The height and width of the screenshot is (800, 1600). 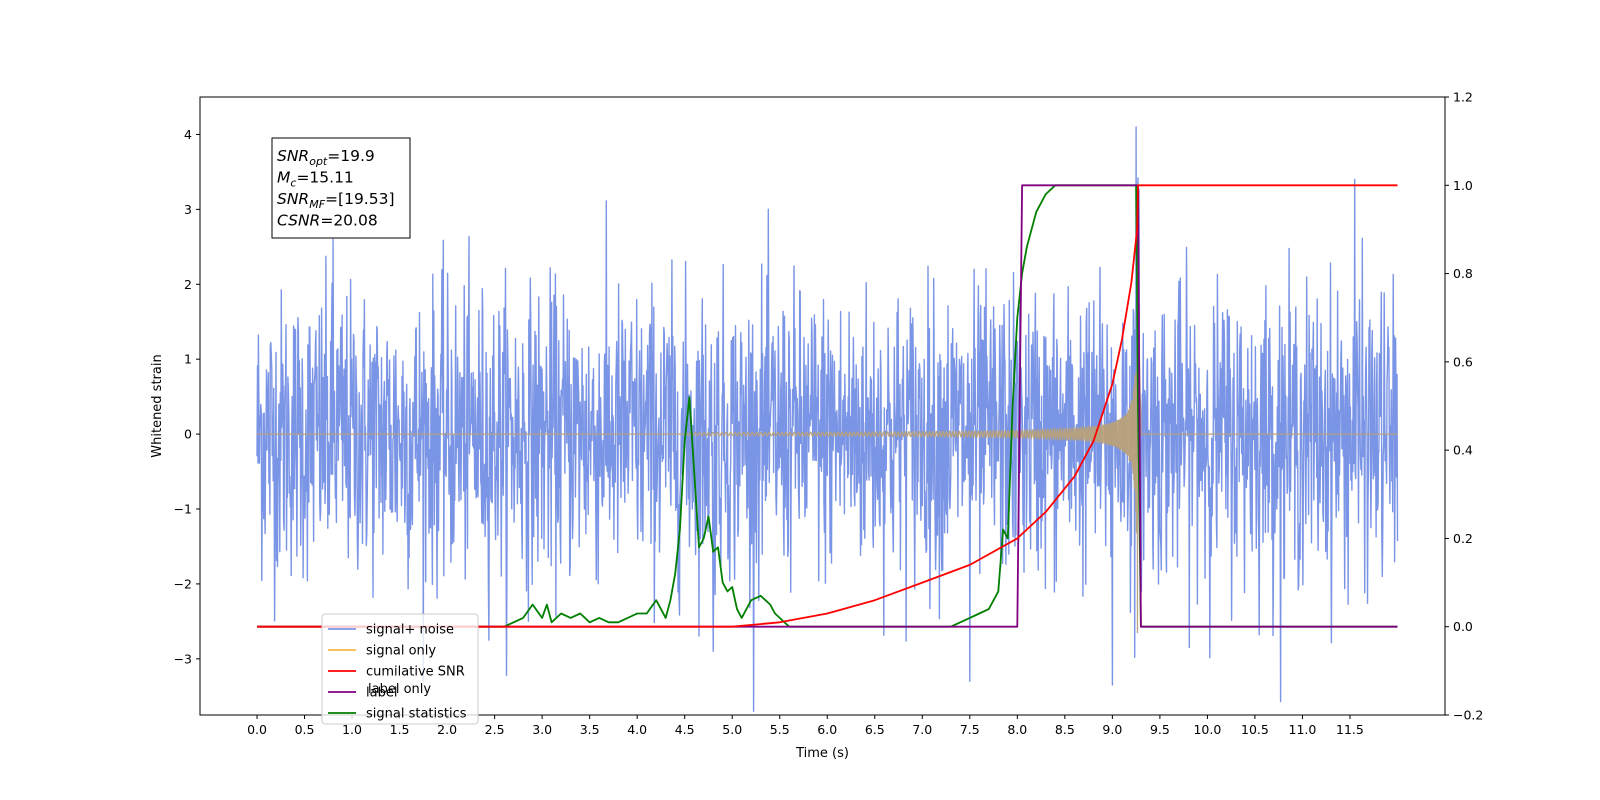 I want to click on x-tick-label: 2.0, so click(x=447, y=729).